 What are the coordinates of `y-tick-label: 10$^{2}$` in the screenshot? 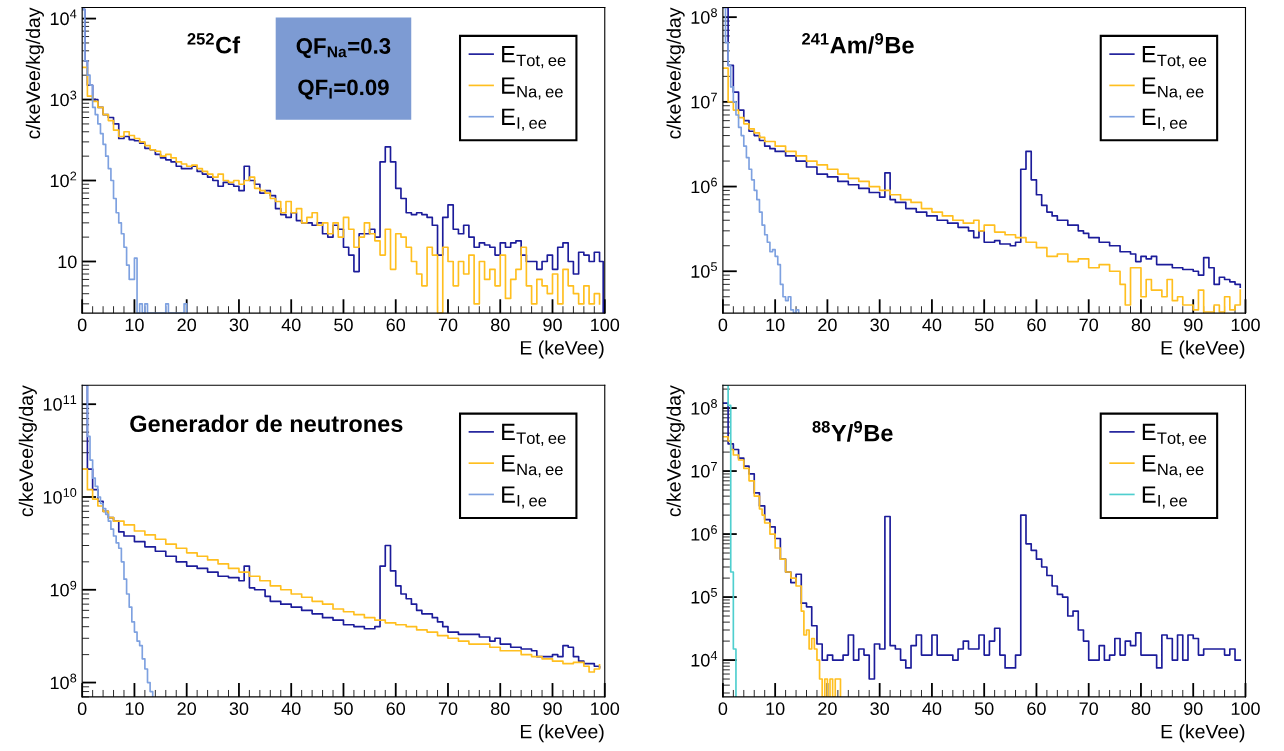 It's located at (63, 179).